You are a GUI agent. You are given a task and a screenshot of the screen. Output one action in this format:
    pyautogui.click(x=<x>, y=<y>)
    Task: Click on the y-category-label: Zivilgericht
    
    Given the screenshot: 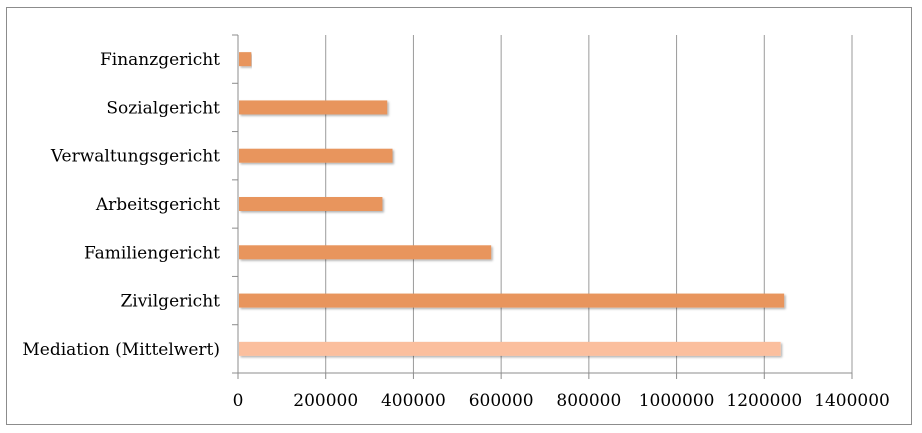 What is the action you would take?
    pyautogui.click(x=170, y=302)
    